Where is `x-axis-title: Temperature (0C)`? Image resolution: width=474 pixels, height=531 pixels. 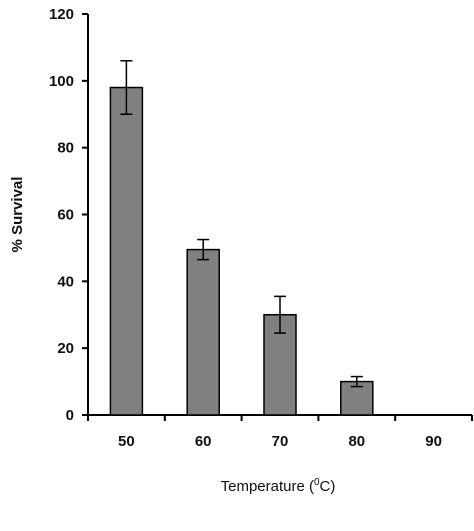
x-axis-title: Temperature (0C) is located at coordinates (278, 486).